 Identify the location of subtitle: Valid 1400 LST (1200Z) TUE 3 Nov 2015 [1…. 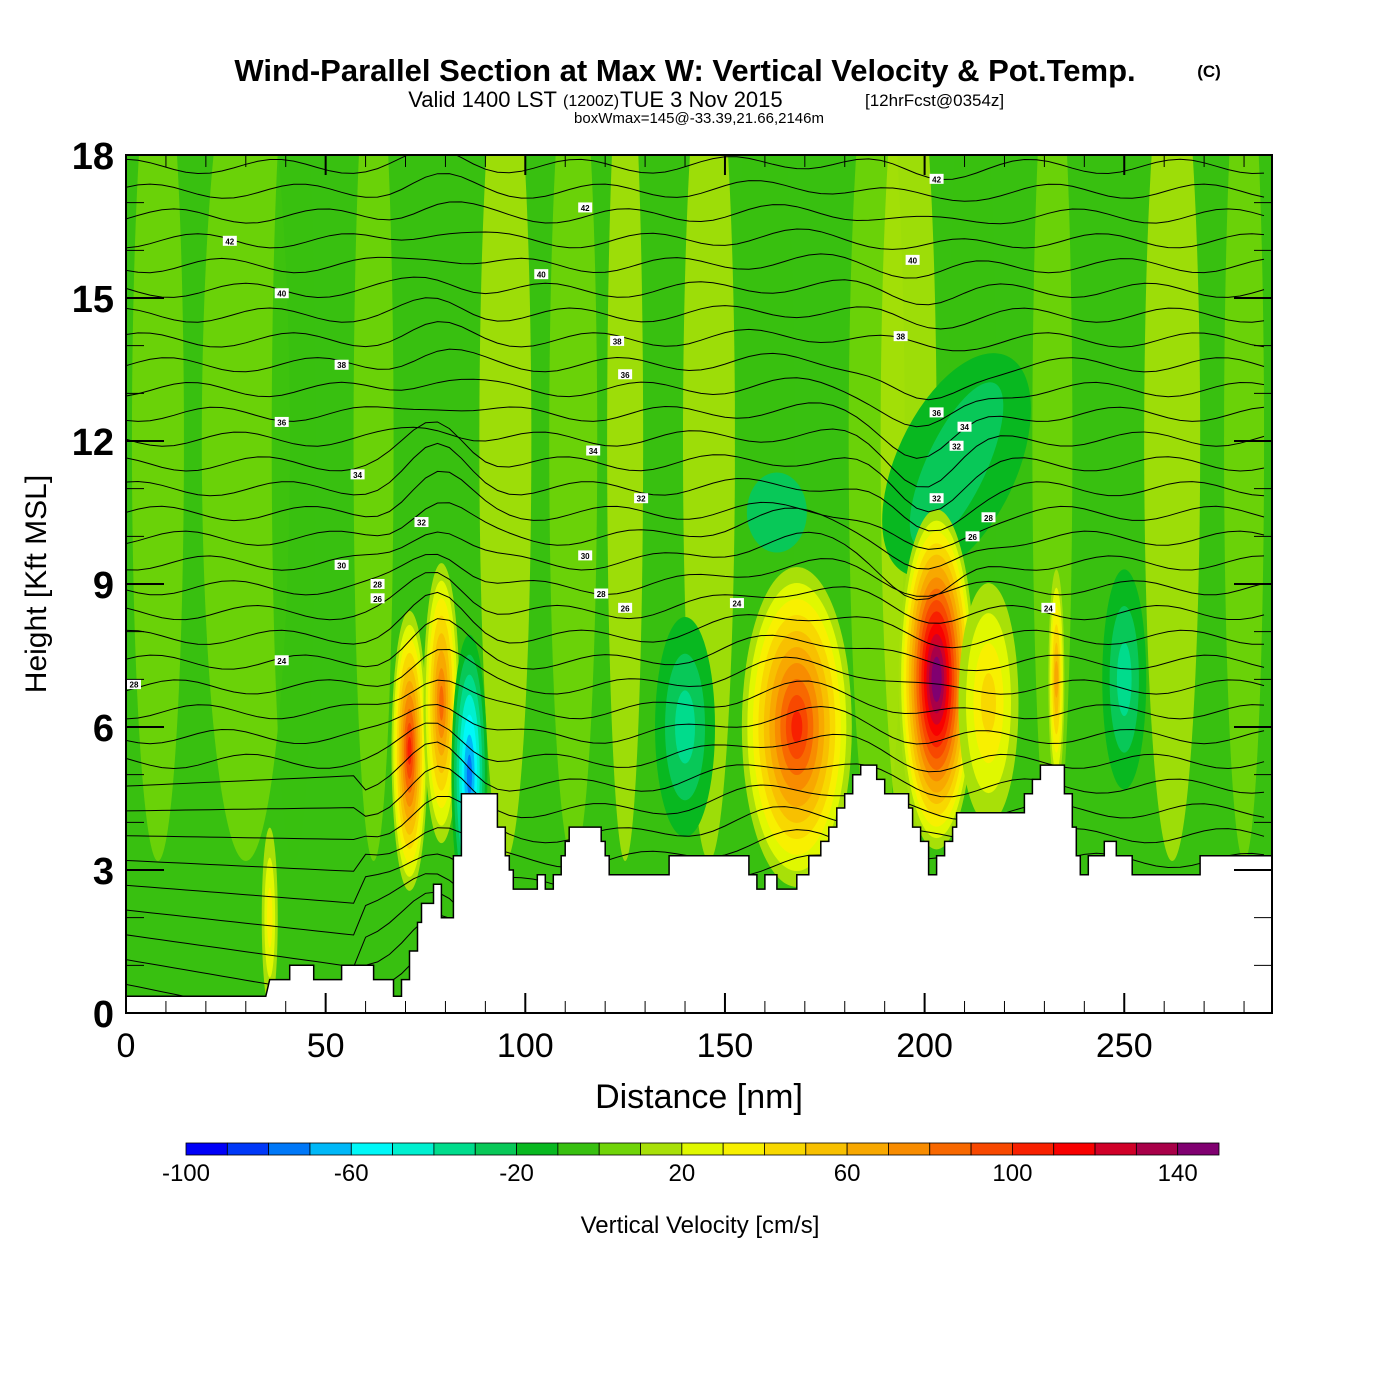
(706, 99).